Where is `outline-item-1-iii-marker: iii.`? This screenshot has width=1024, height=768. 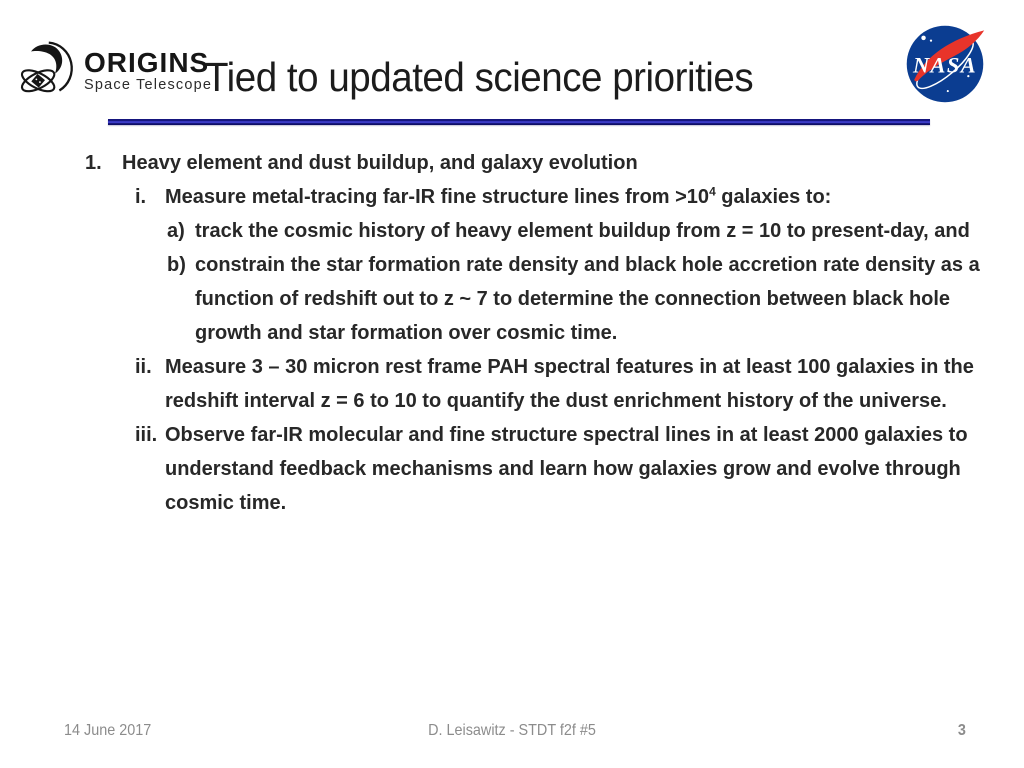 outline-item-1-iii-marker: iii. is located at coordinates (146, 435).